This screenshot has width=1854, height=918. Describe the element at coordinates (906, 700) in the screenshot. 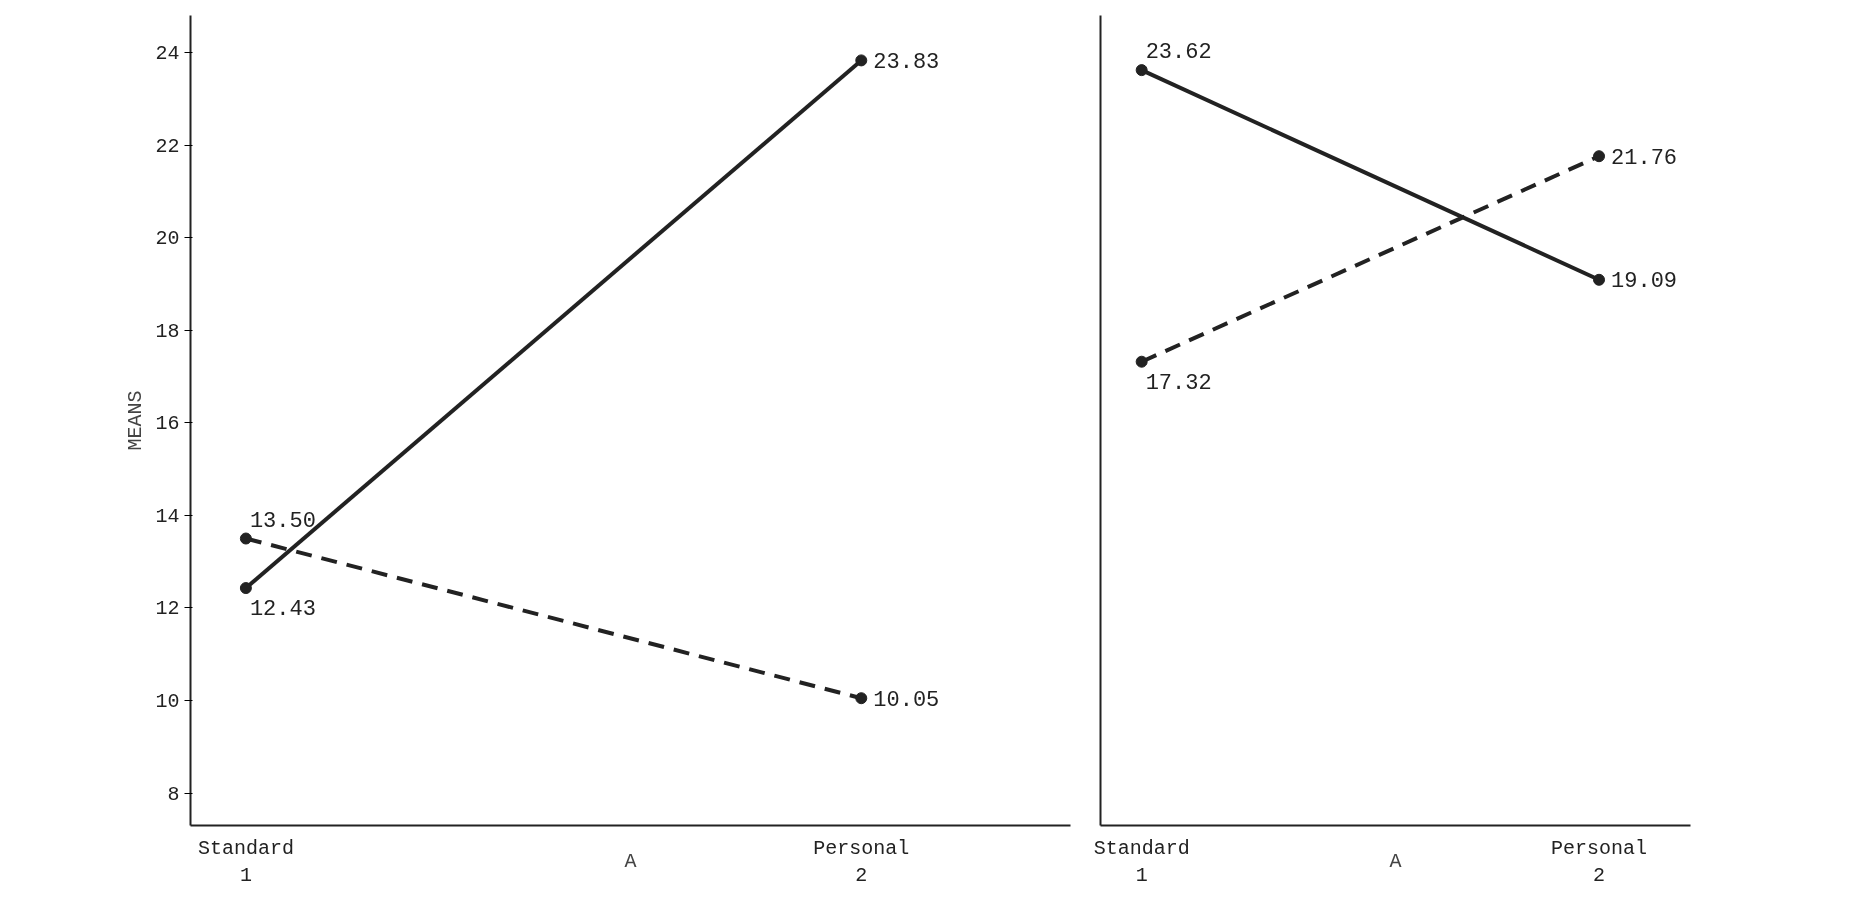

I see `data-label: 10.05` at that location.